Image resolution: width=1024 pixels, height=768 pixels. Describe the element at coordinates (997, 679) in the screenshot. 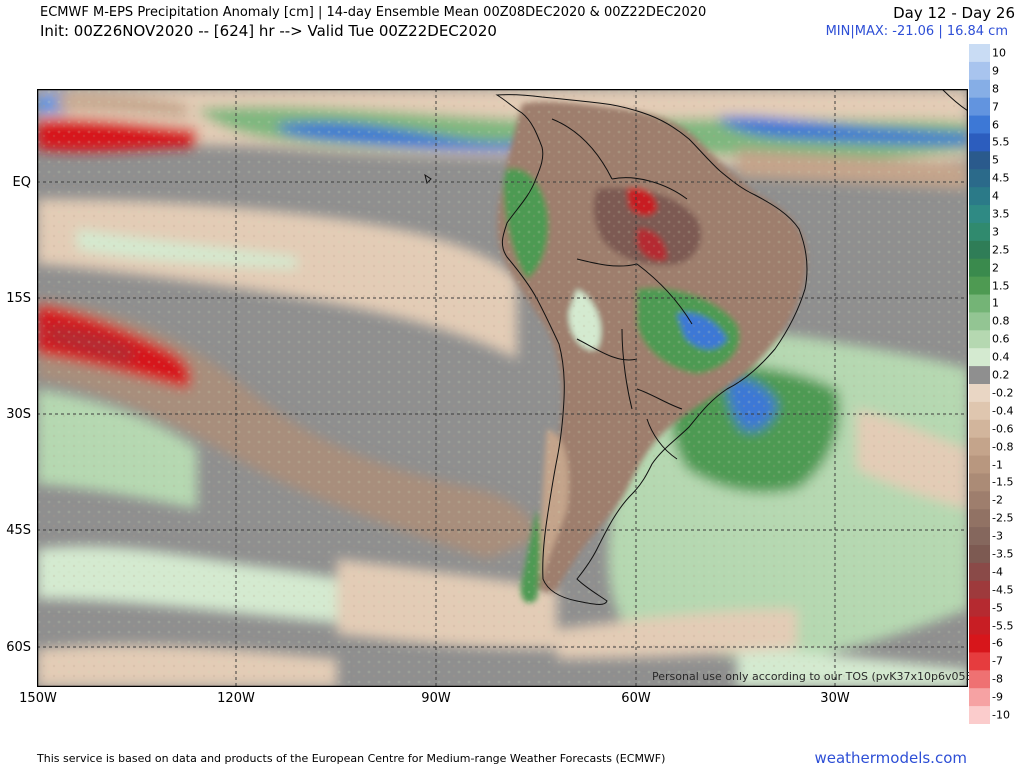

I see `colorbar-label: -8` at that location.